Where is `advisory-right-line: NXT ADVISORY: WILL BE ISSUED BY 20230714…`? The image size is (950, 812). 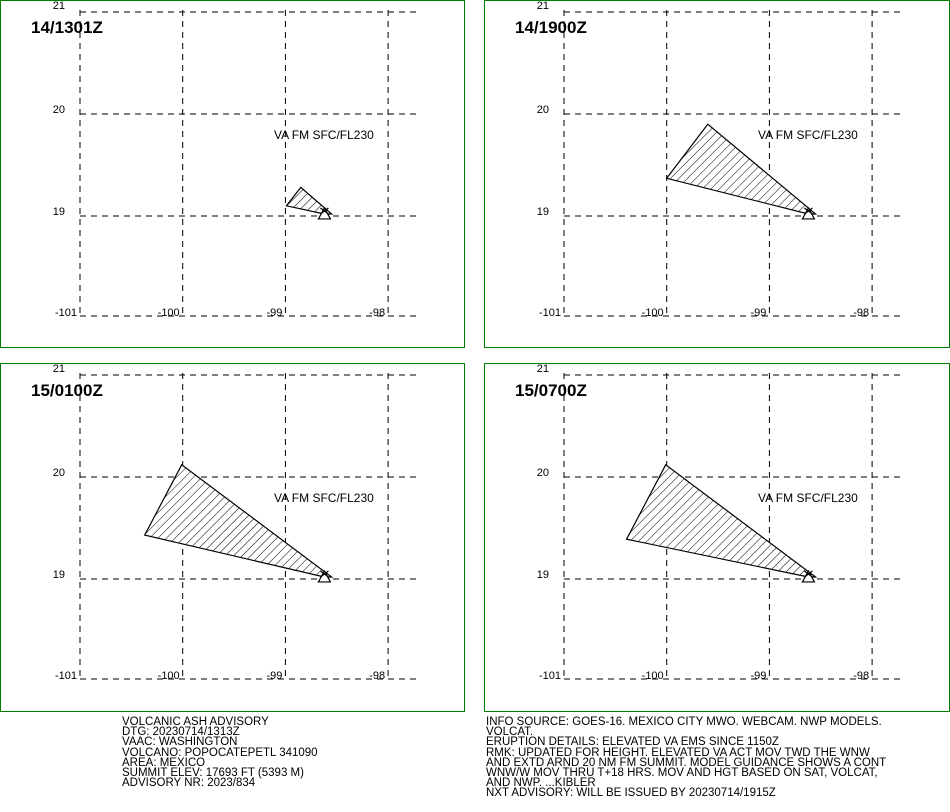 advisory-right-line: NXT ADVISORY: WILL BE ISSUED BY 20230714… is located at coordinates (631, 793).